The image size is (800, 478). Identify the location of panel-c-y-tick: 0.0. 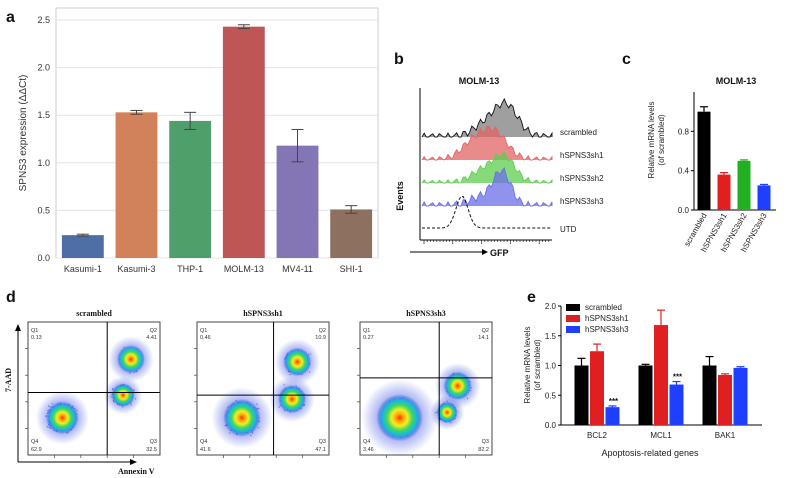
(684, 210).